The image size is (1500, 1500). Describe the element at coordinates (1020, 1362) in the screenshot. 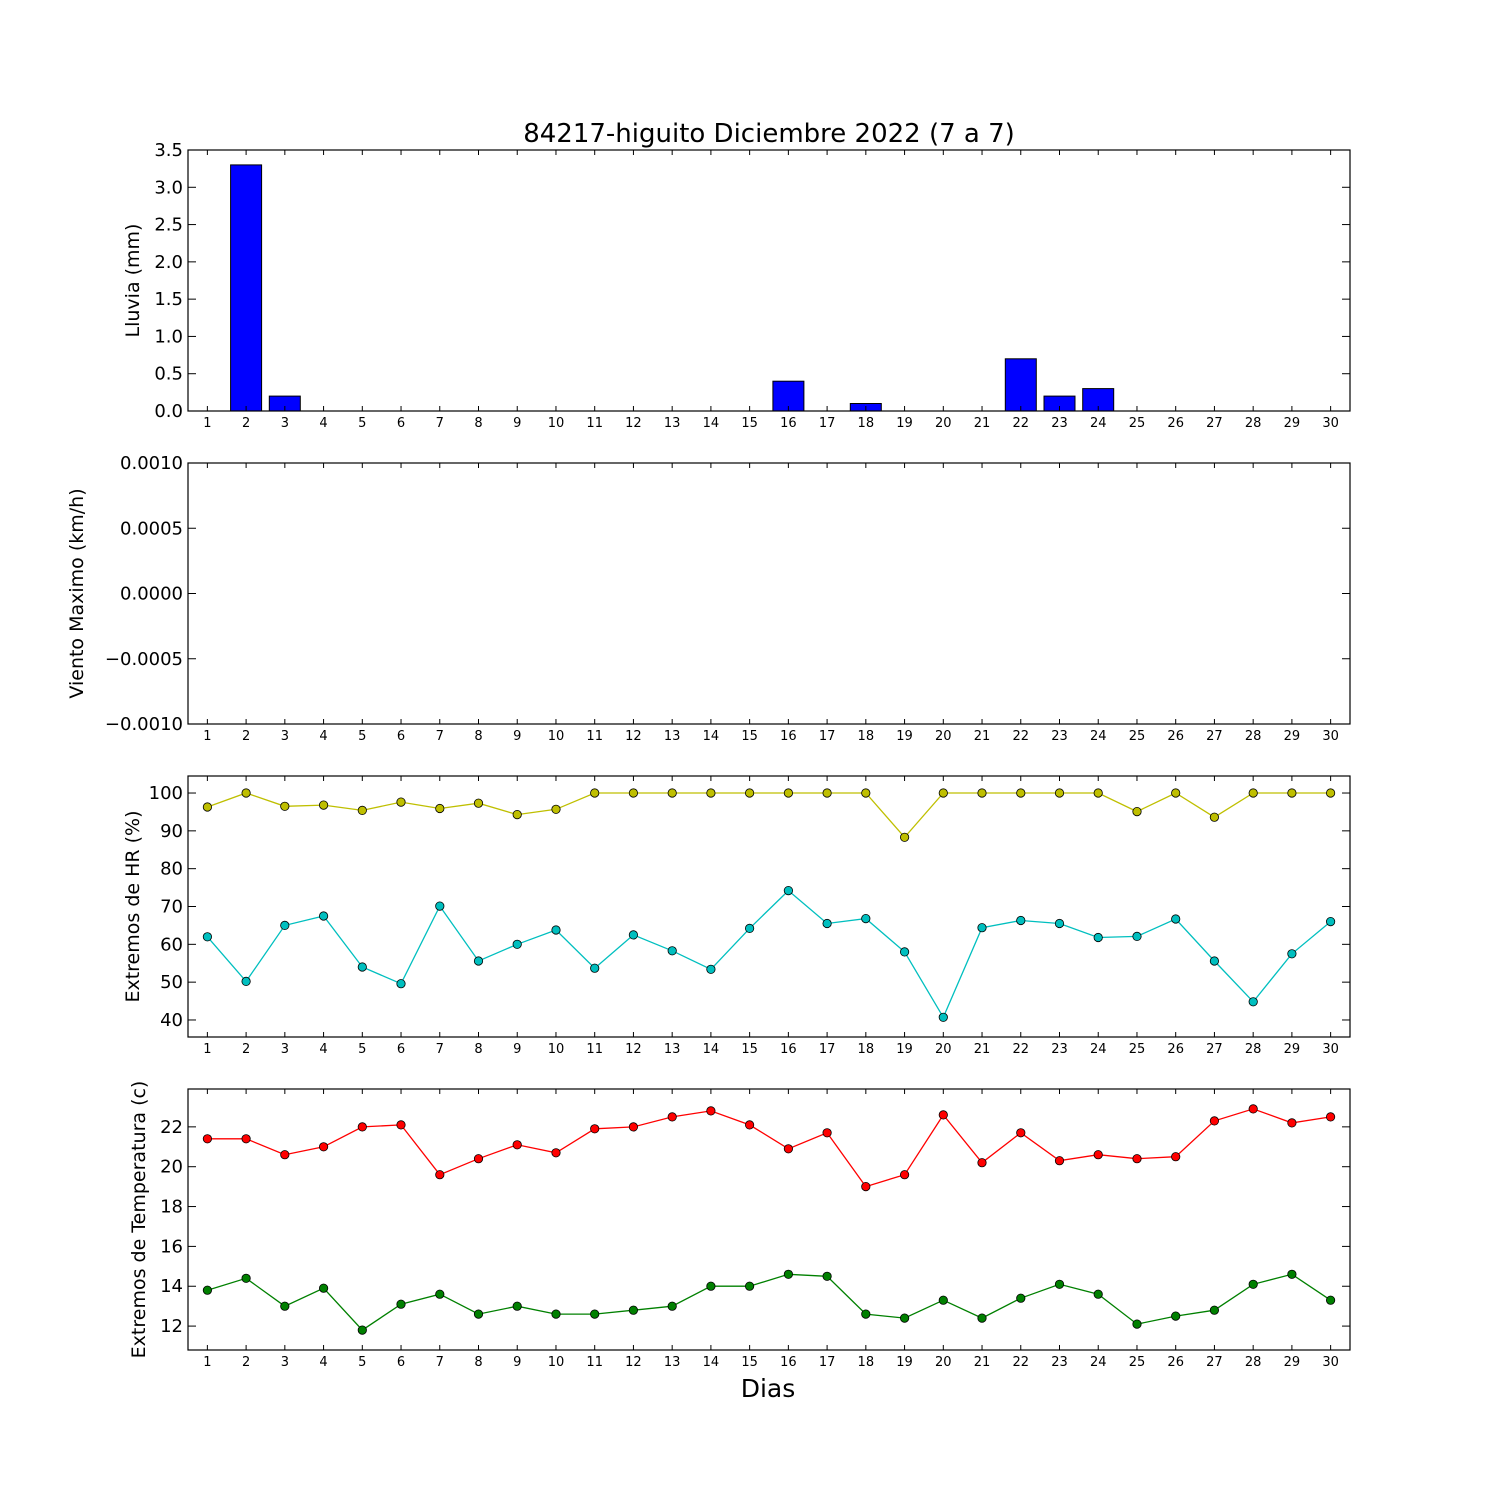

I see `x-tick-label: 22` at that location.